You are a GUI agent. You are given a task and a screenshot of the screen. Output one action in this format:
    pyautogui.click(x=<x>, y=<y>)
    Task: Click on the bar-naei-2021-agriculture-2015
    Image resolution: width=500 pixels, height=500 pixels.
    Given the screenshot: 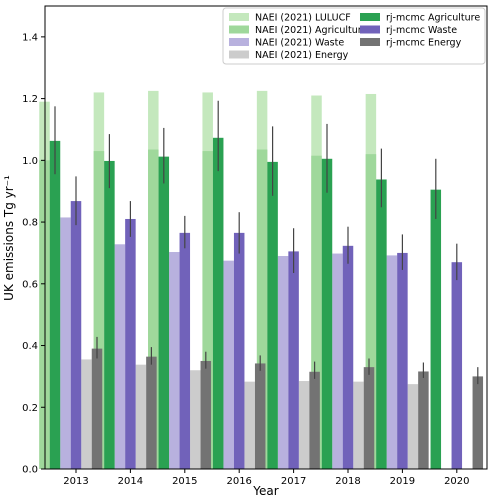 What is the action you would take?
    pyautogui.click(x=153, y=309)
    